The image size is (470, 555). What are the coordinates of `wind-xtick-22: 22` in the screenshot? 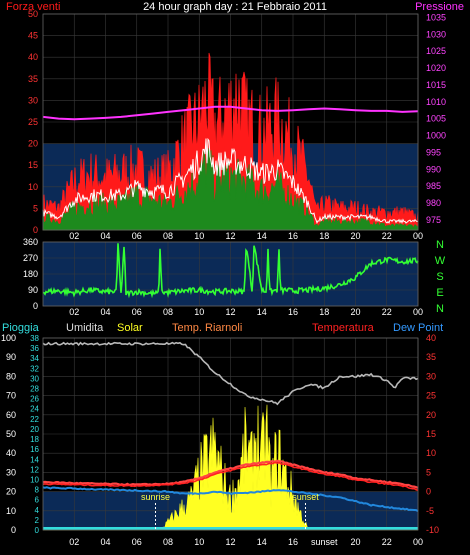 It's located at (387, 236).